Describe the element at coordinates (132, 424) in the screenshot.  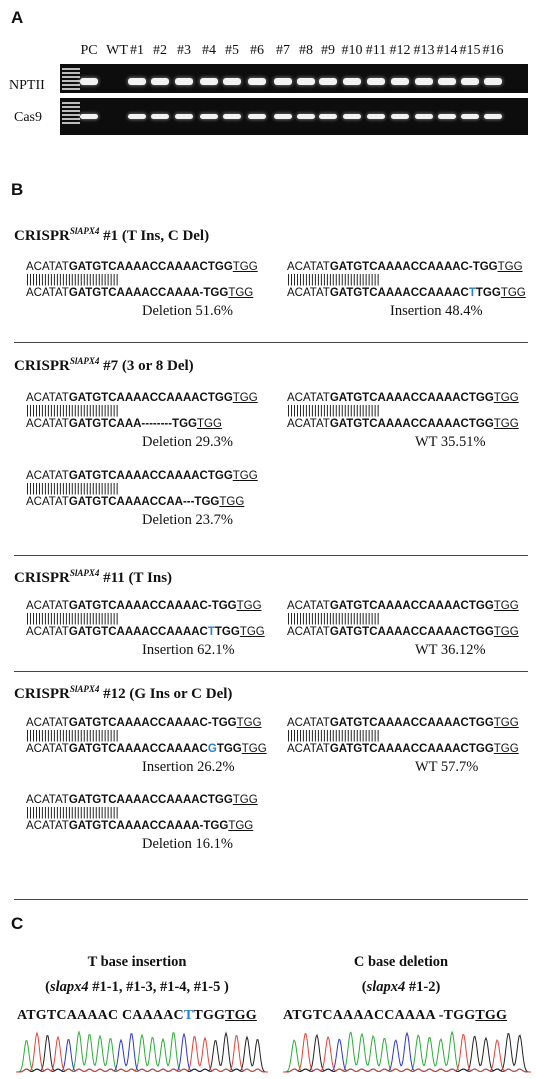
I see `seq-protospacer: GATGTCAAA--------TGG` at that location.